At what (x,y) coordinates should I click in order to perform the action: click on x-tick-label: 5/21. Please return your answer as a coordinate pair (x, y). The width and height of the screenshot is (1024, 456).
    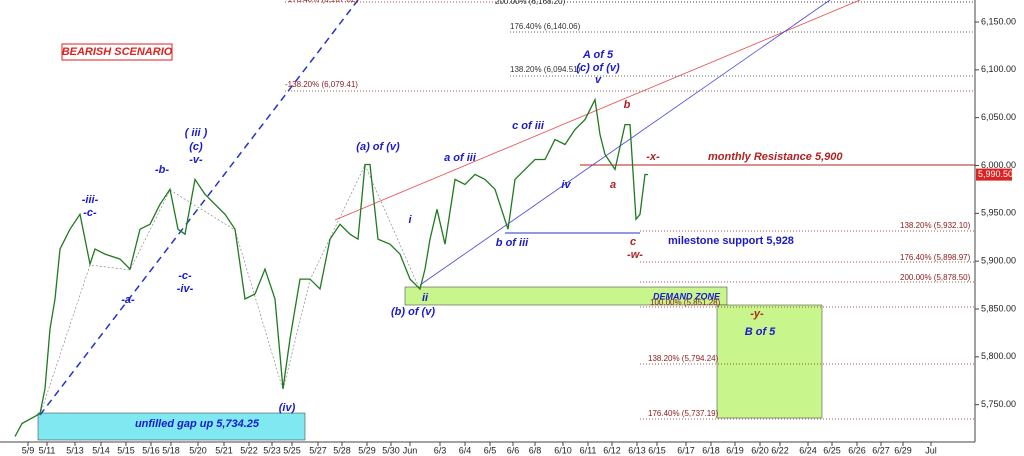
    Looking at the image, I should click on (224, 450).